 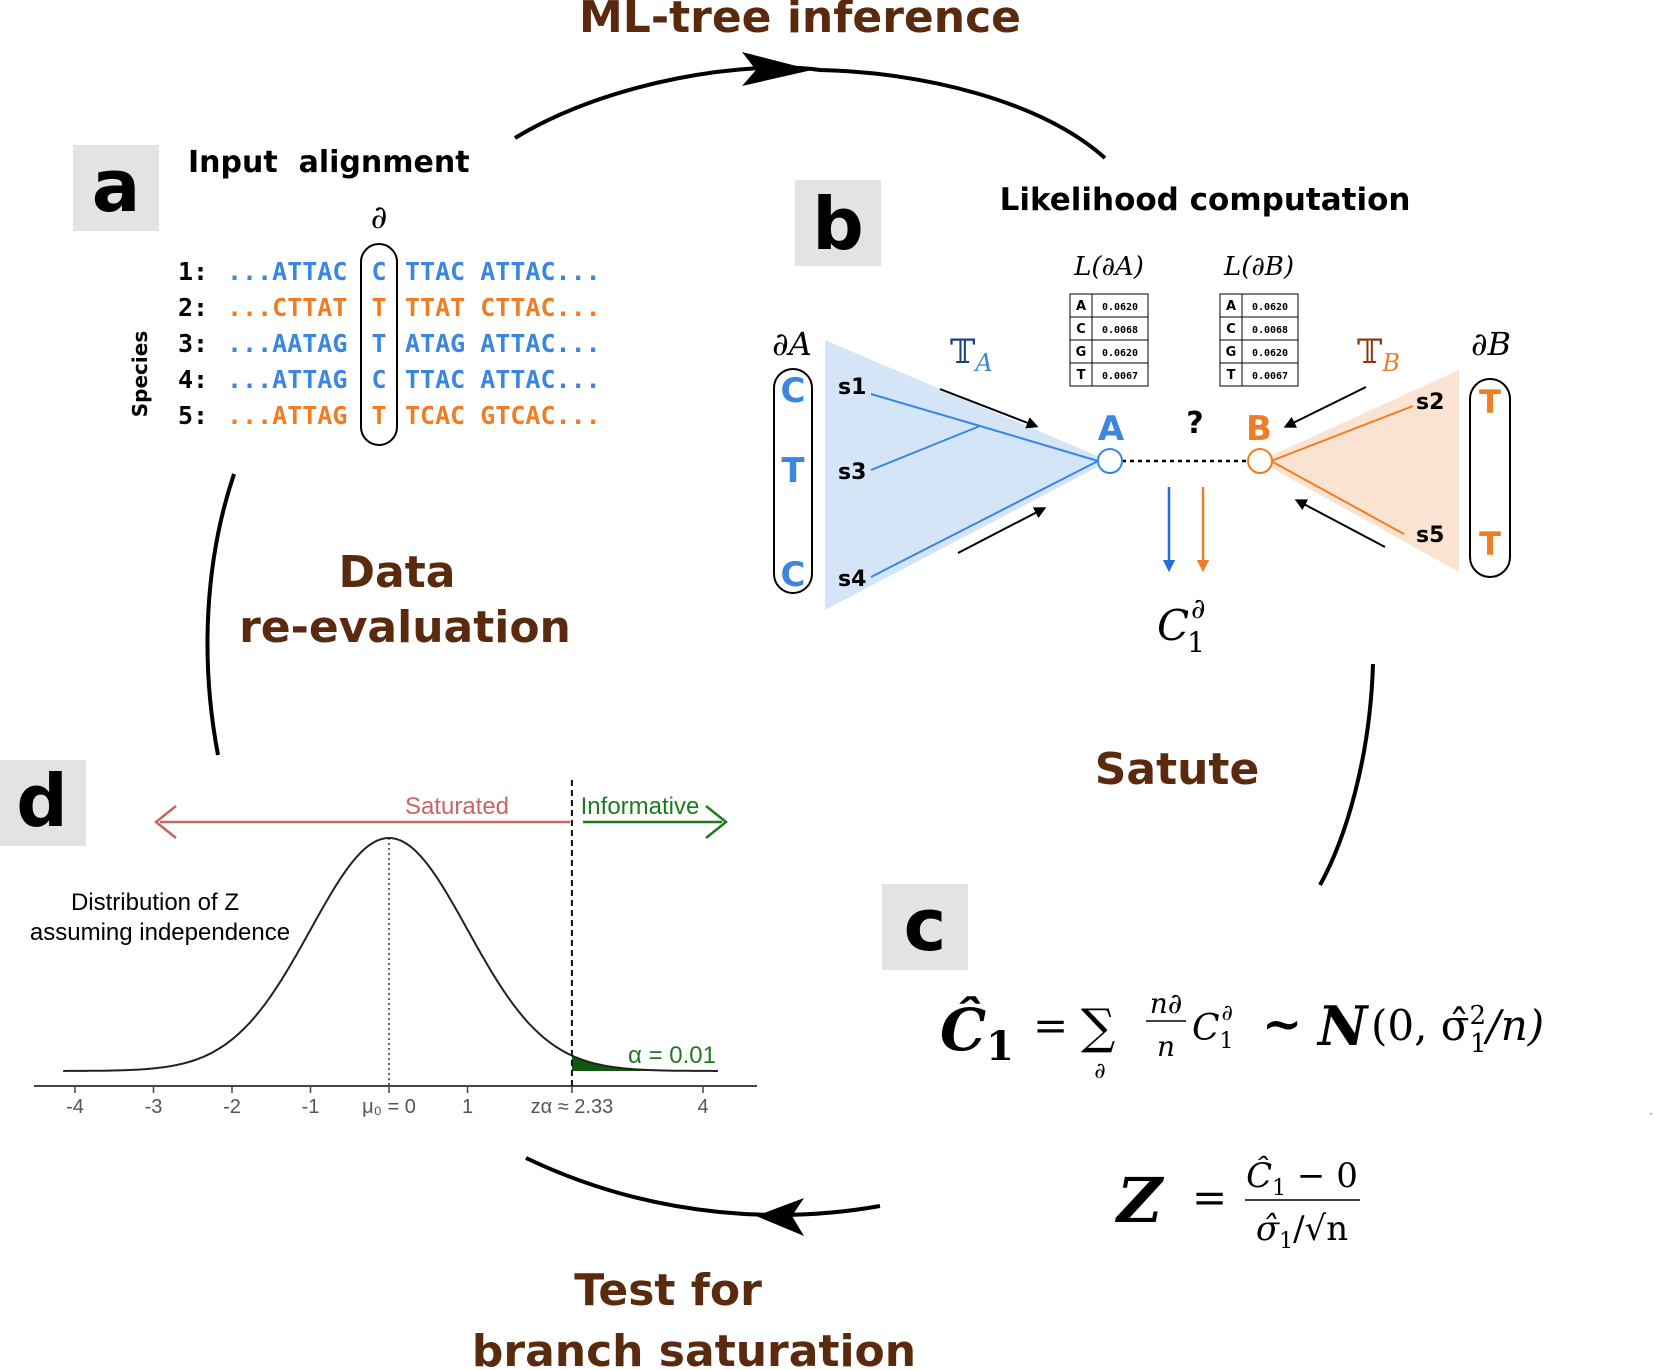 I want to click on panel-b-title: Likelihood computation, so click(x=1205, y=200).